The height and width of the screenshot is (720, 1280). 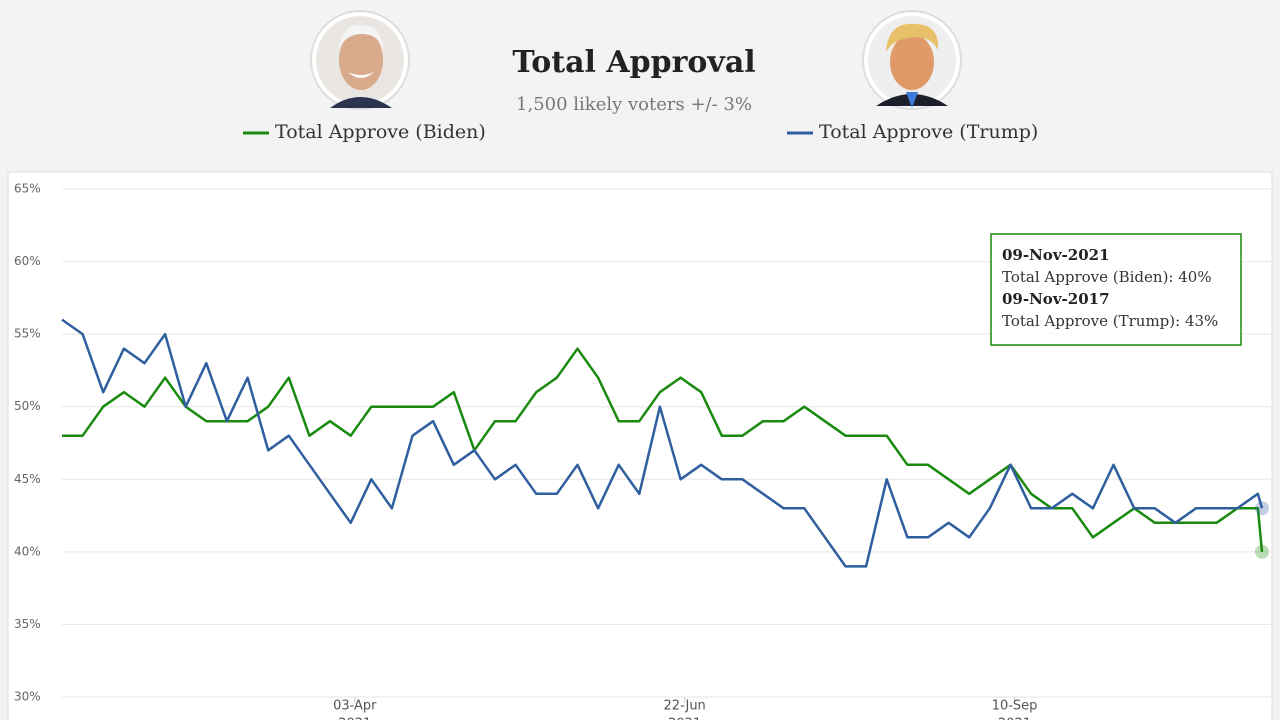 I want to click on trump-photo, so click(x=912, y=60).